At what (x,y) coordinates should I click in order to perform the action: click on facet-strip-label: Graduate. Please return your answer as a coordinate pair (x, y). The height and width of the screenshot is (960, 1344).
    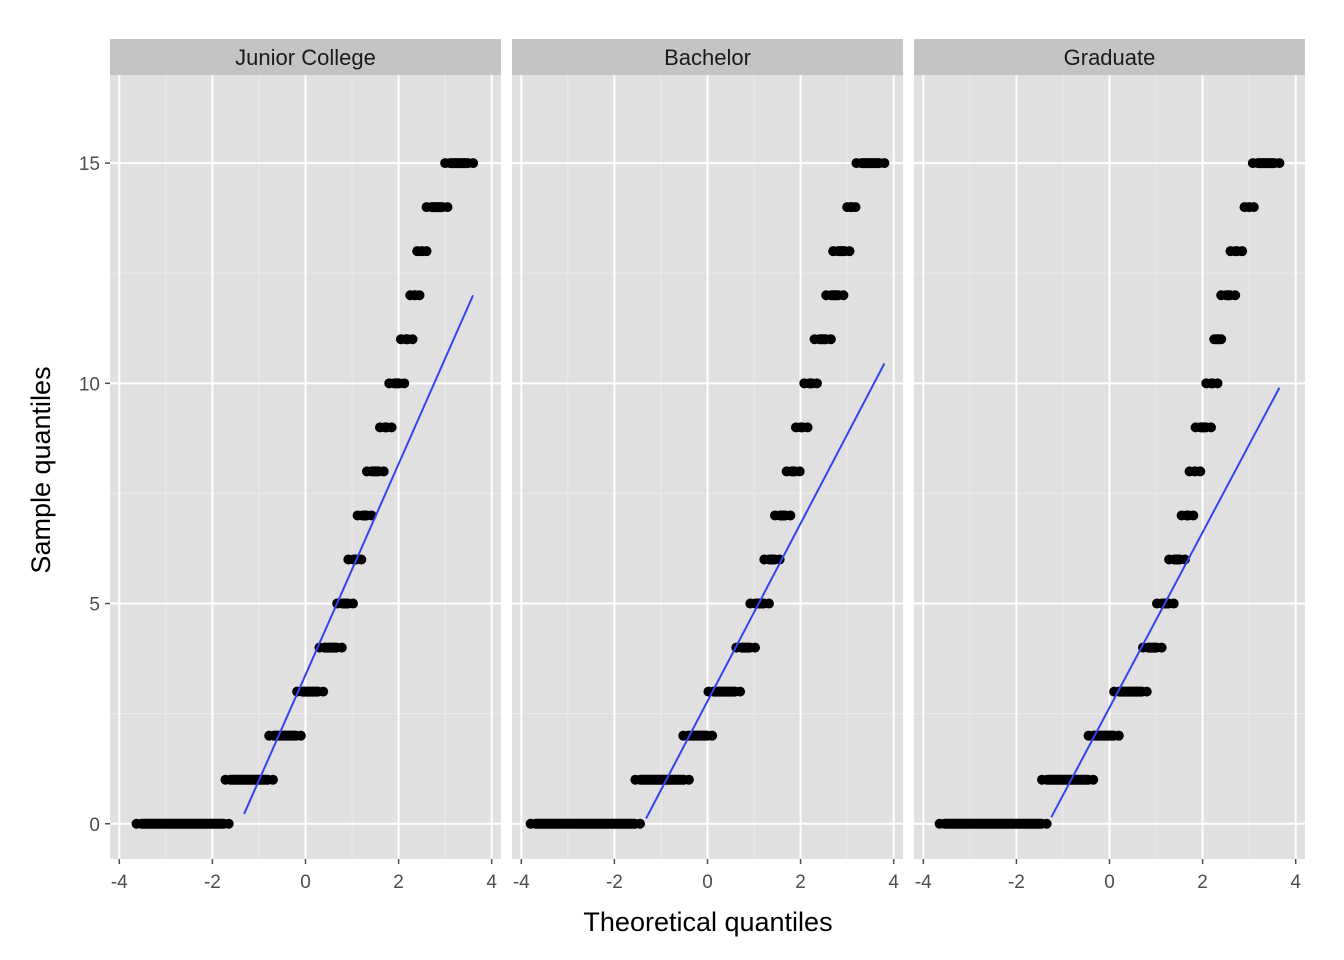
    Looking at the image, I should click on (1110, 57).